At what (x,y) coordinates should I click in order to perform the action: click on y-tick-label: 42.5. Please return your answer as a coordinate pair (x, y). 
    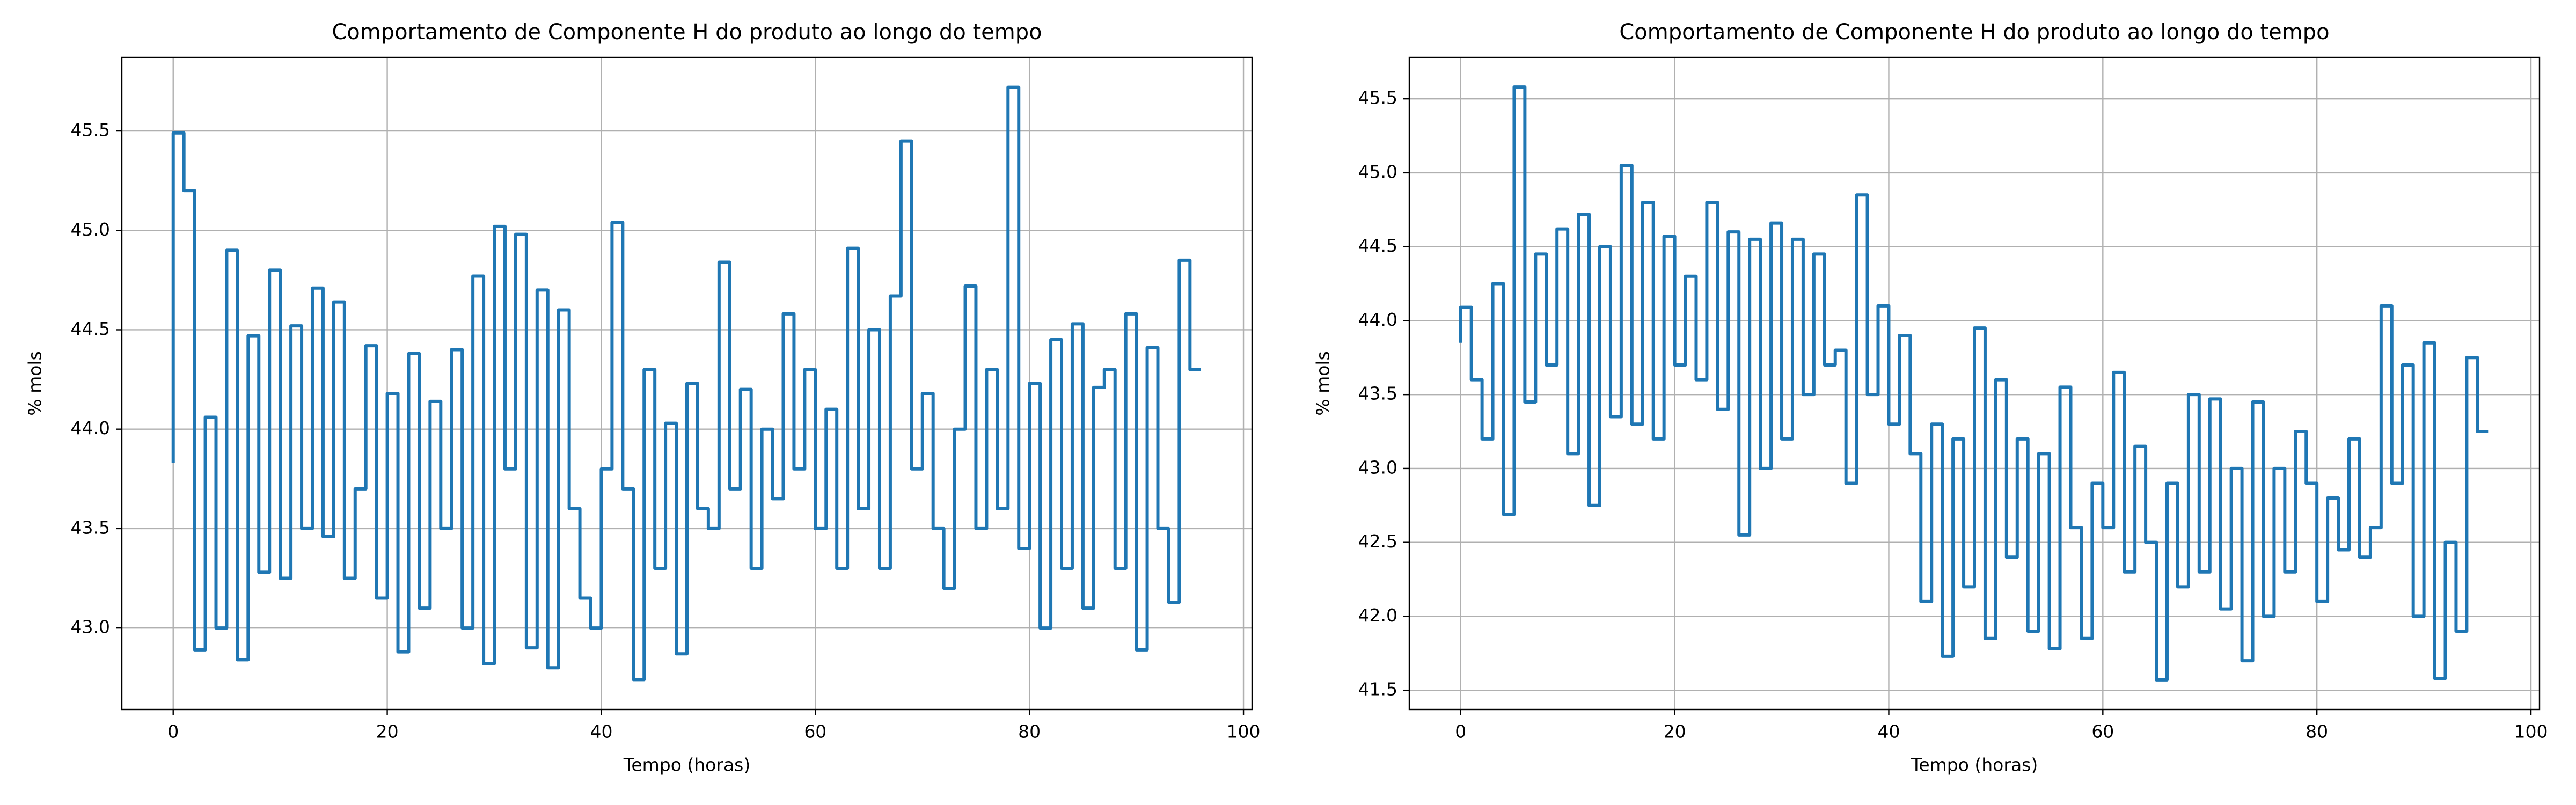
    Looking at the image, I should click on (1377, 541).